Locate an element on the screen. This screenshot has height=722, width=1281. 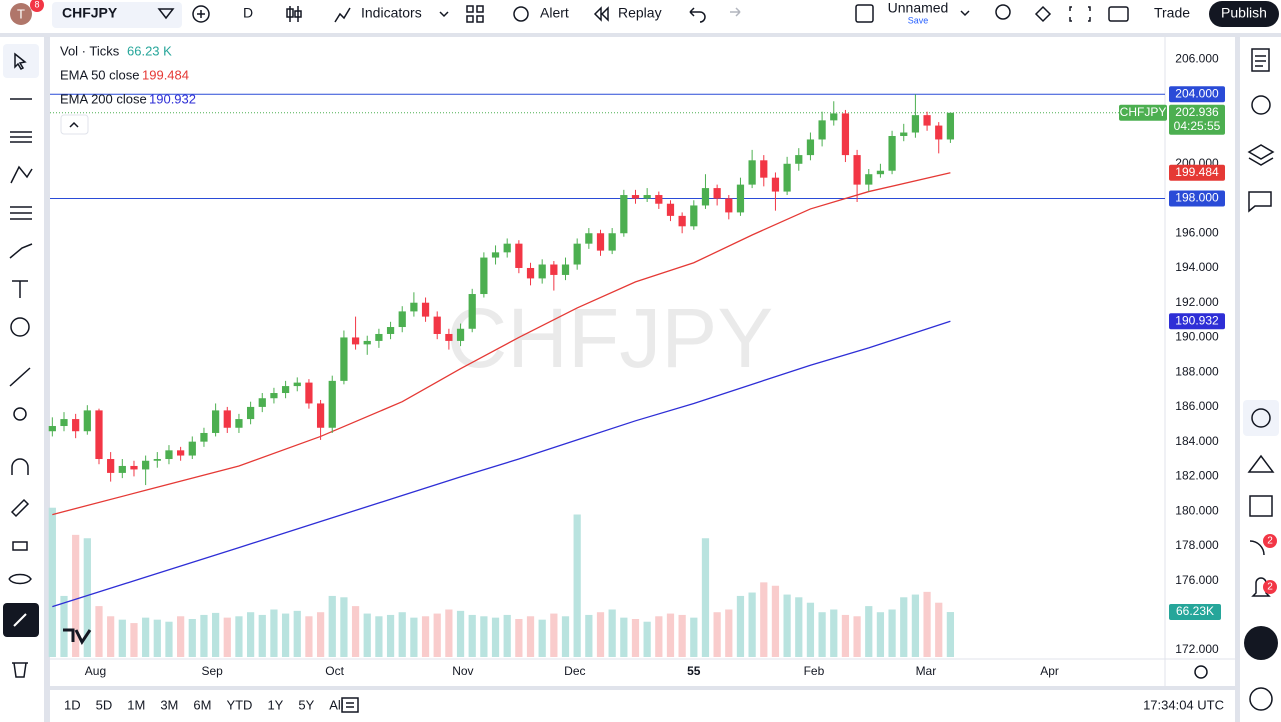
interval: D is located at coordinates (248, 13).